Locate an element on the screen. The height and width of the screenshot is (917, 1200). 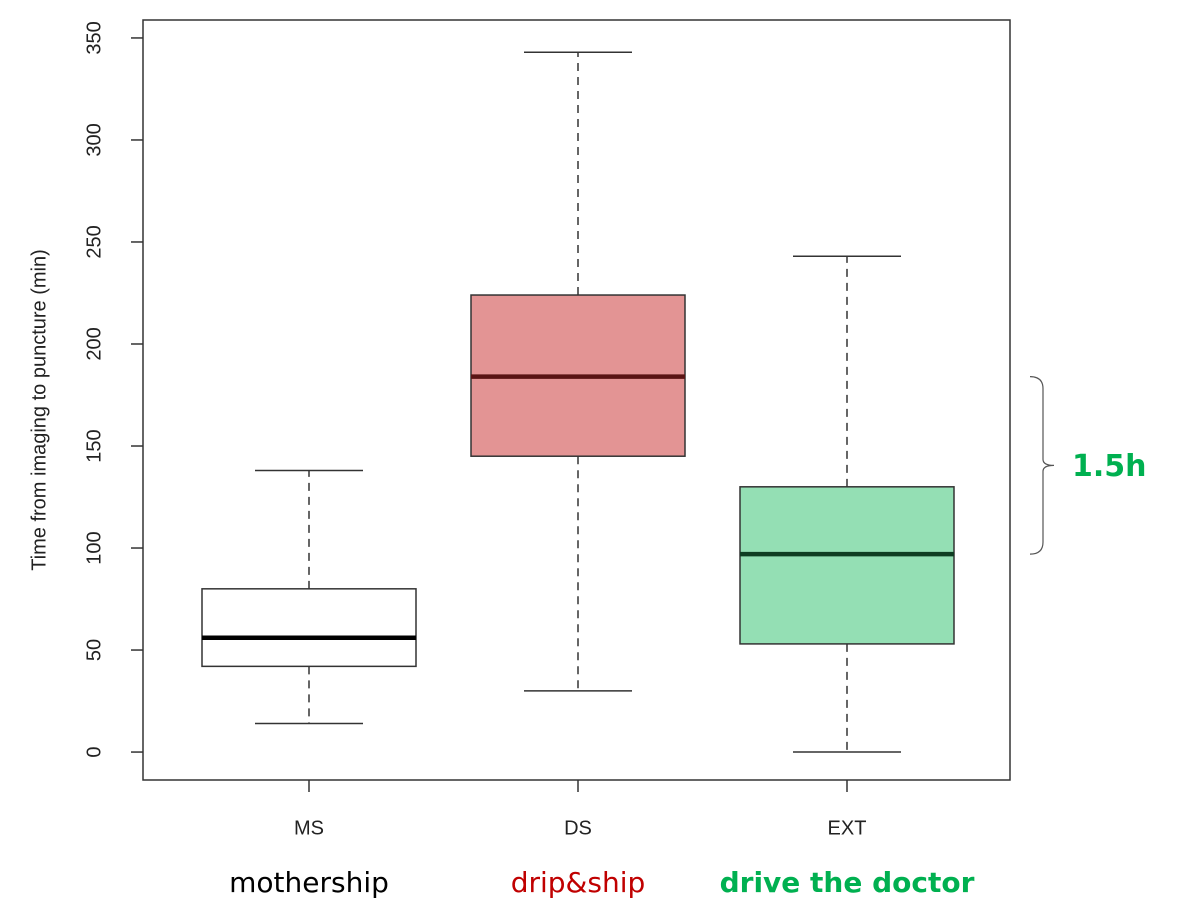
y-tick-label: 0 is located at coordinates (94, 751).